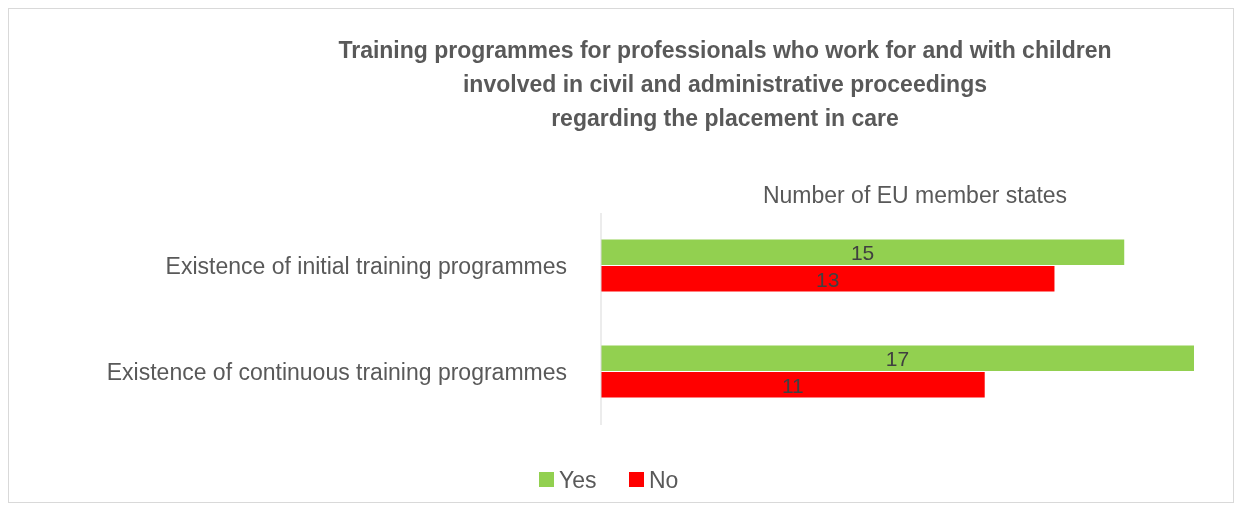 The height and width of the screenshot is (513, 1244). What do you see at coordinates (915, 195) in the screenshot?
I see `x-axis-title: Number of EU member states` at bounding box center [915, 195].